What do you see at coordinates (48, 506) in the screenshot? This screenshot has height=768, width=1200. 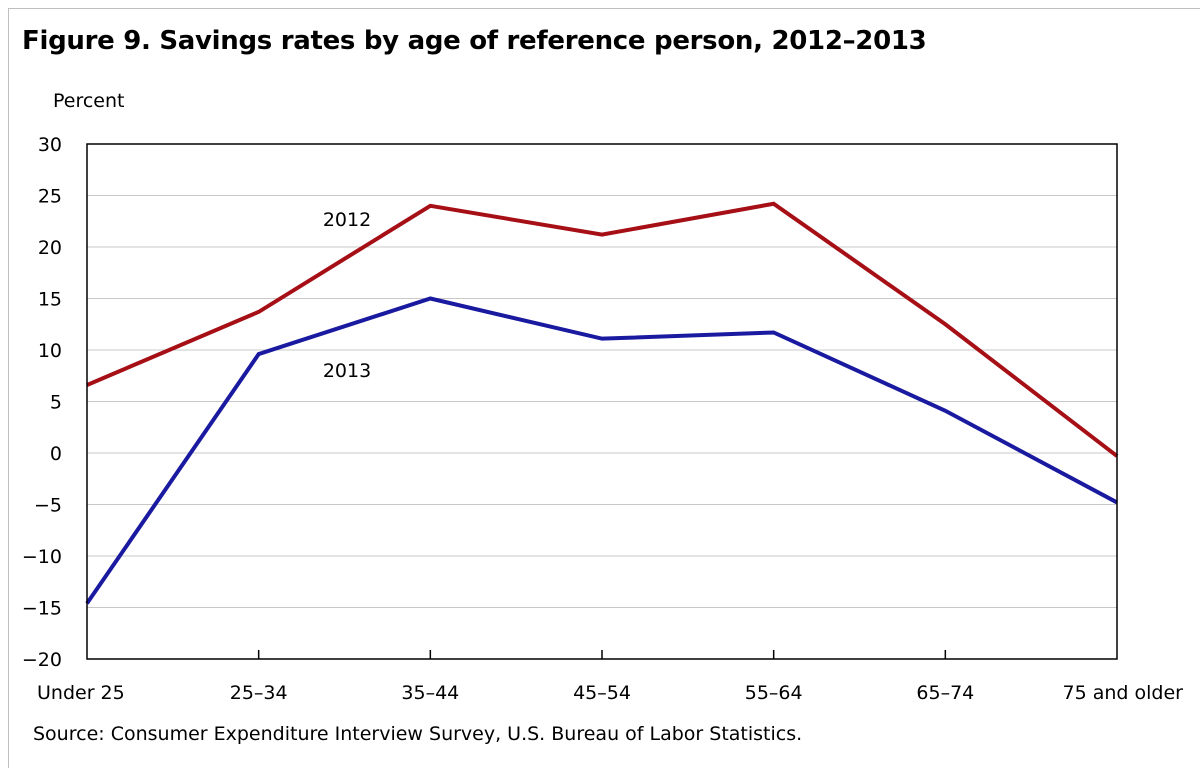 I see `y-tick-label: −5` at bounding box center [48, 506].